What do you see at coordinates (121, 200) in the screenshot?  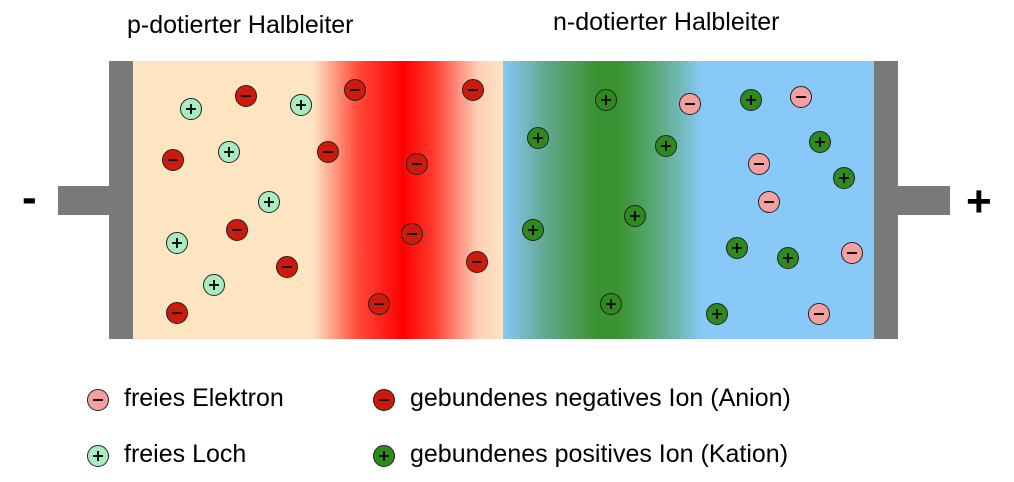 I see `left-electrode` at bounding box center [121, 200].